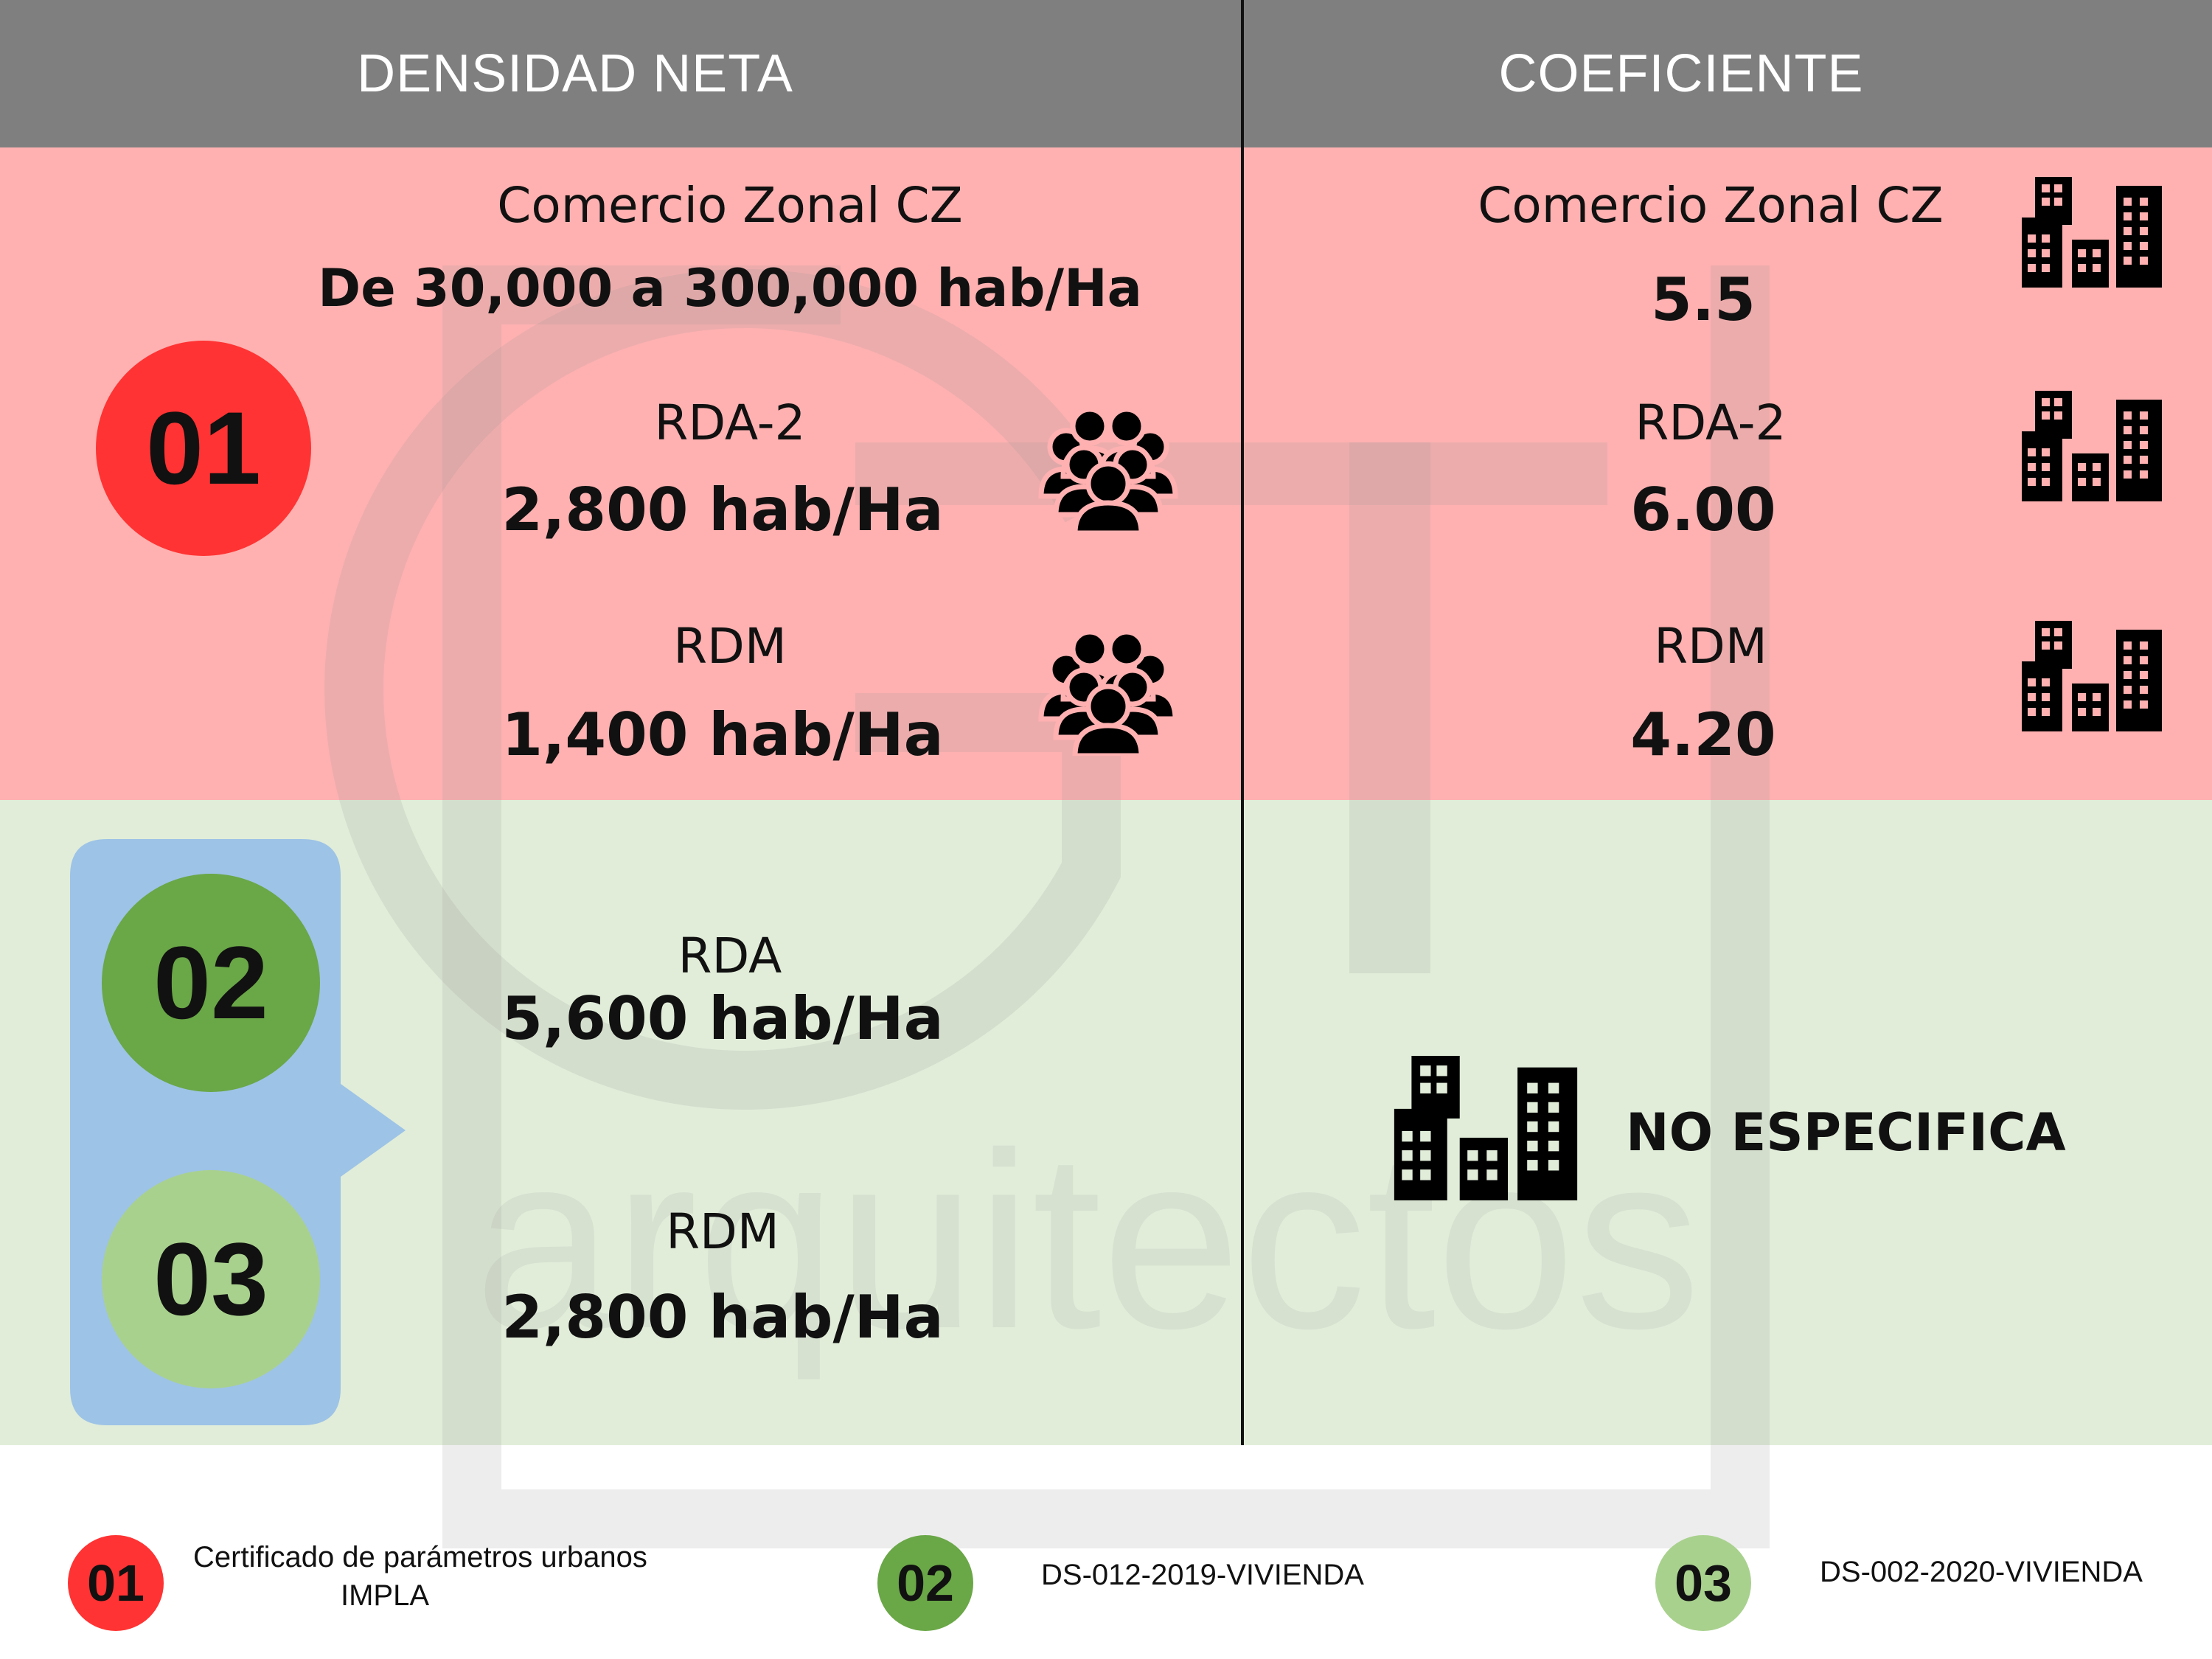 This screenshot has height=1659, width=2212. Describe the element at coordinates (211, 1279) in the screenshot. I see `badge-03: 03` at that location.